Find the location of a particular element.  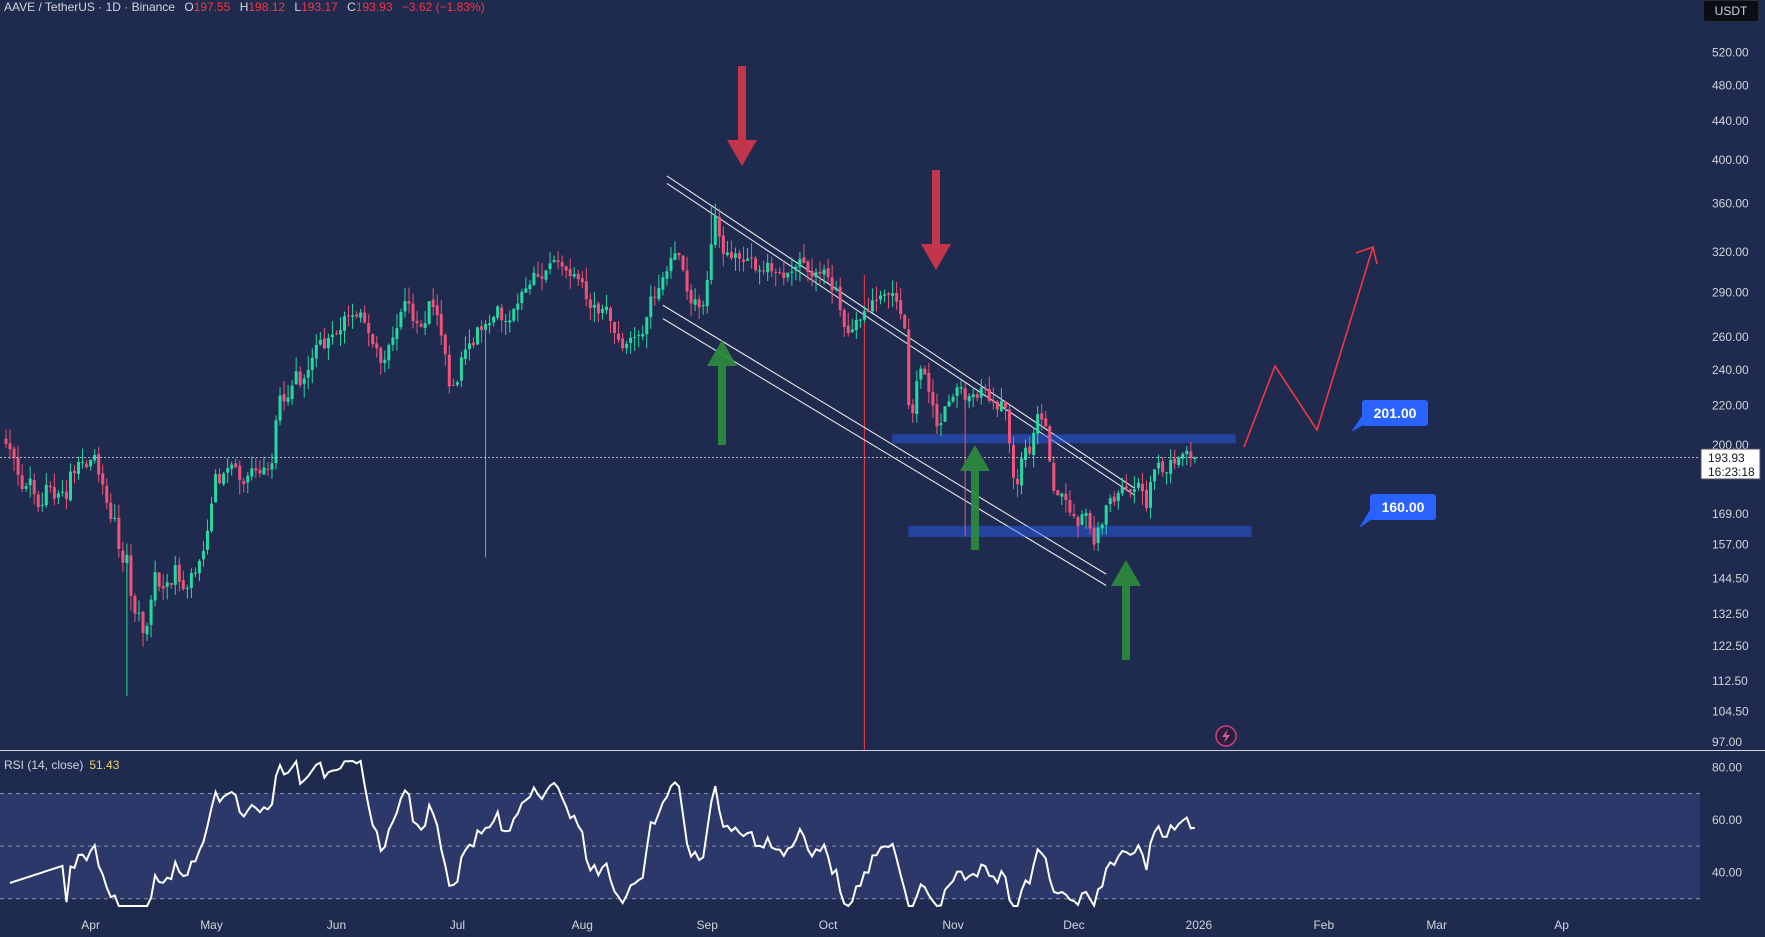

zone-label-201-pointer is located at coordinates (1360, 424).